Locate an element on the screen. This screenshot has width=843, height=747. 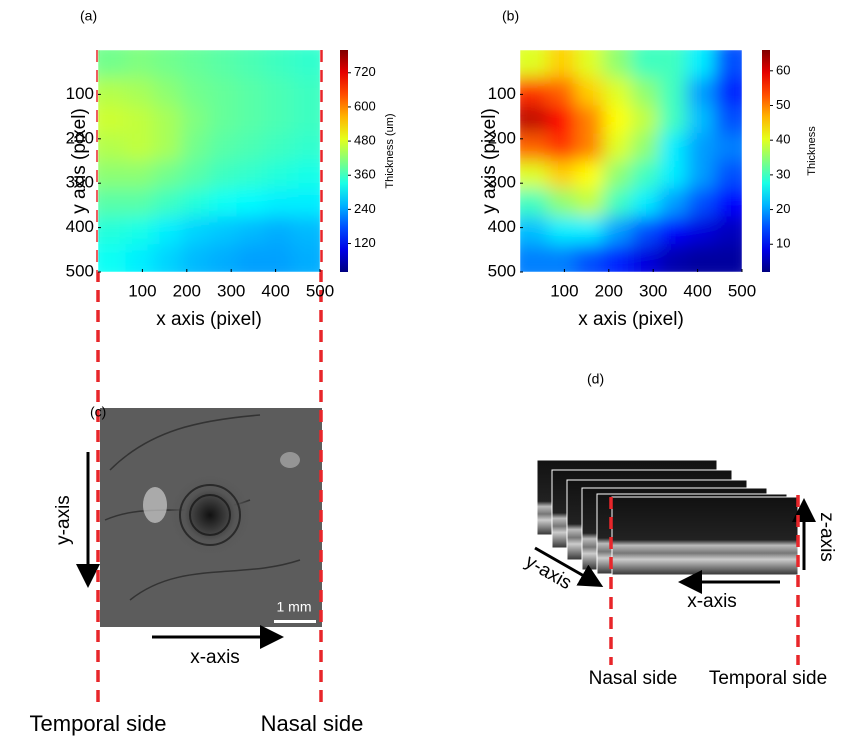
colorbar-tick-label: 360 is located at coordinates (365, 174).